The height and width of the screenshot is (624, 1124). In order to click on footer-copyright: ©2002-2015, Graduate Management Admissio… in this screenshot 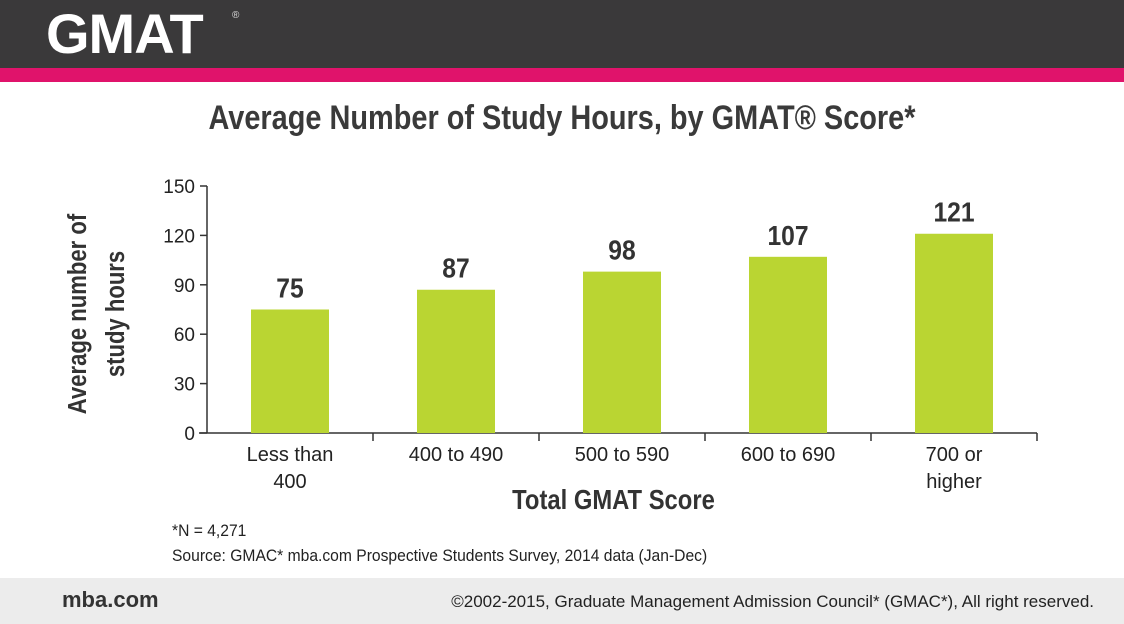, I will do `click(772, 601)`.